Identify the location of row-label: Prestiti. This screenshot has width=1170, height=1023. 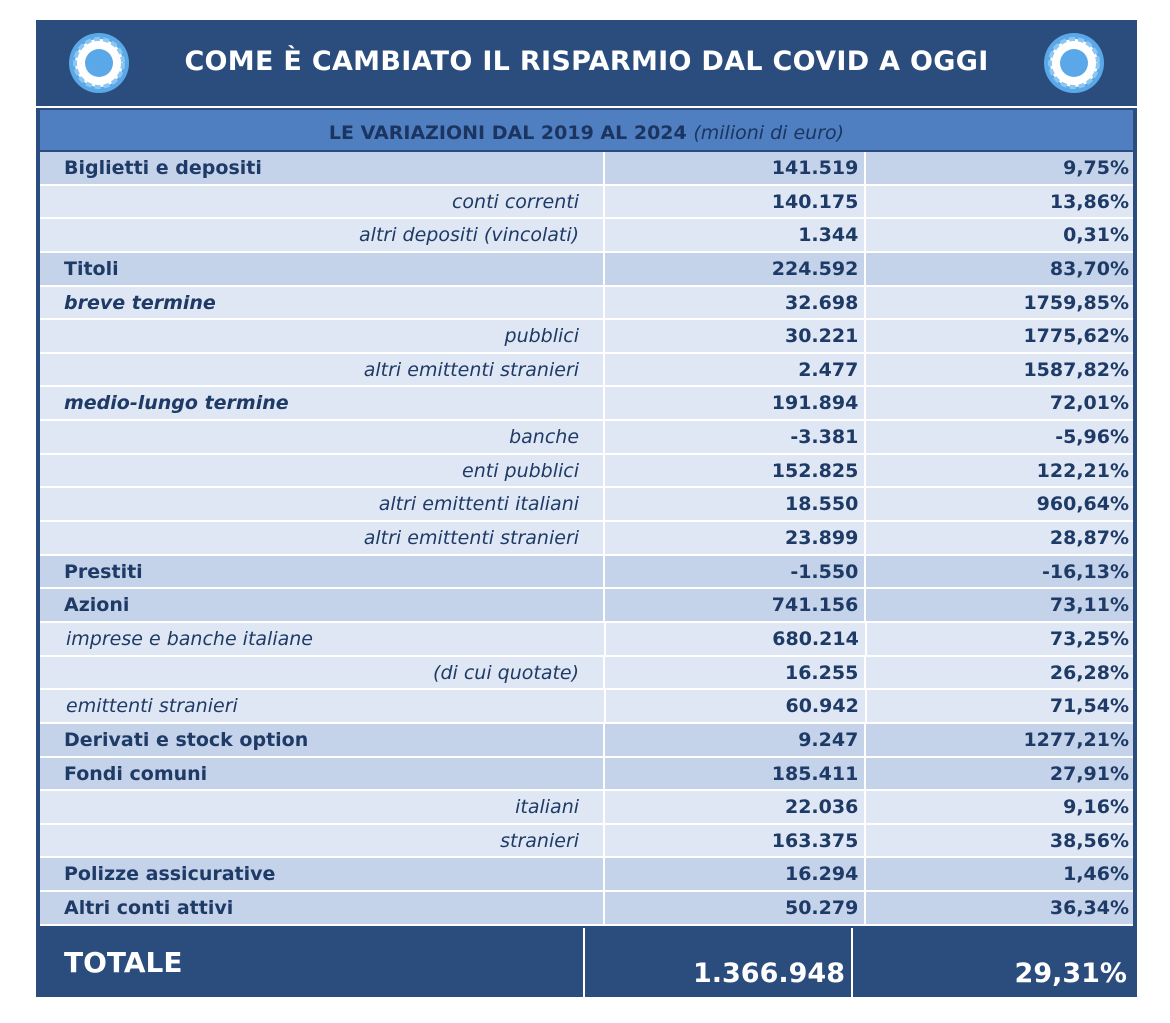
(323, 572).